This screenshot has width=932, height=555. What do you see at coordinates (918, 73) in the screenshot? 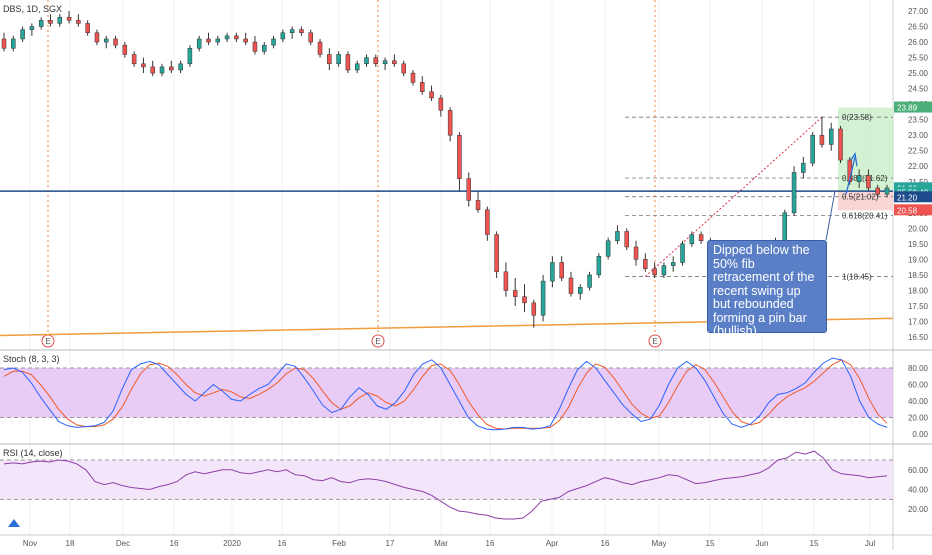
I see `price-tick-label: 25.00` at bounding box center [918, 73].